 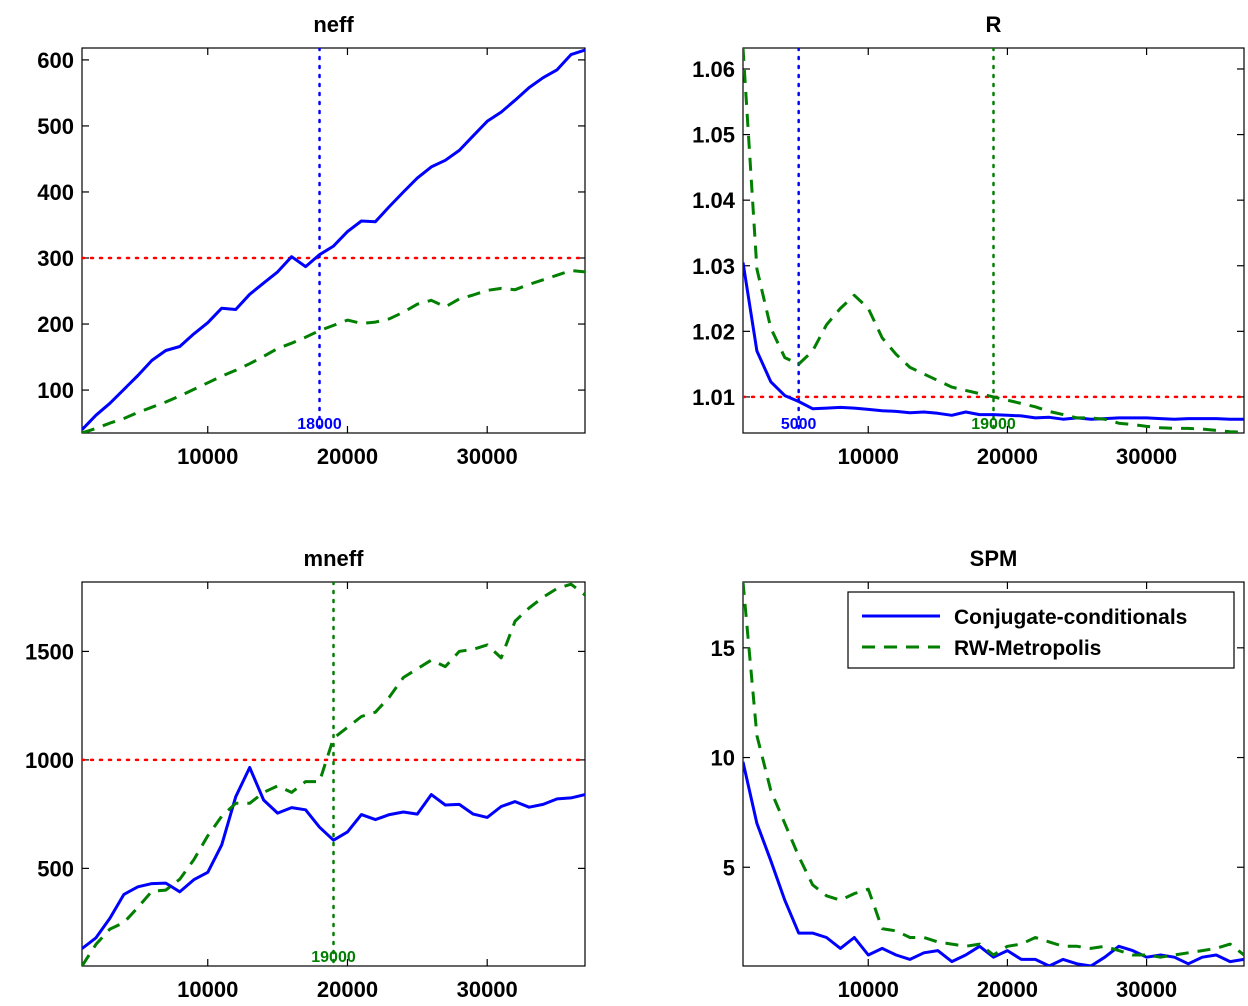 What do you see at coordinates (713, 266) in the screenshot?
I see `y-tick-label: 1.03` at bounding box center [713, 266].